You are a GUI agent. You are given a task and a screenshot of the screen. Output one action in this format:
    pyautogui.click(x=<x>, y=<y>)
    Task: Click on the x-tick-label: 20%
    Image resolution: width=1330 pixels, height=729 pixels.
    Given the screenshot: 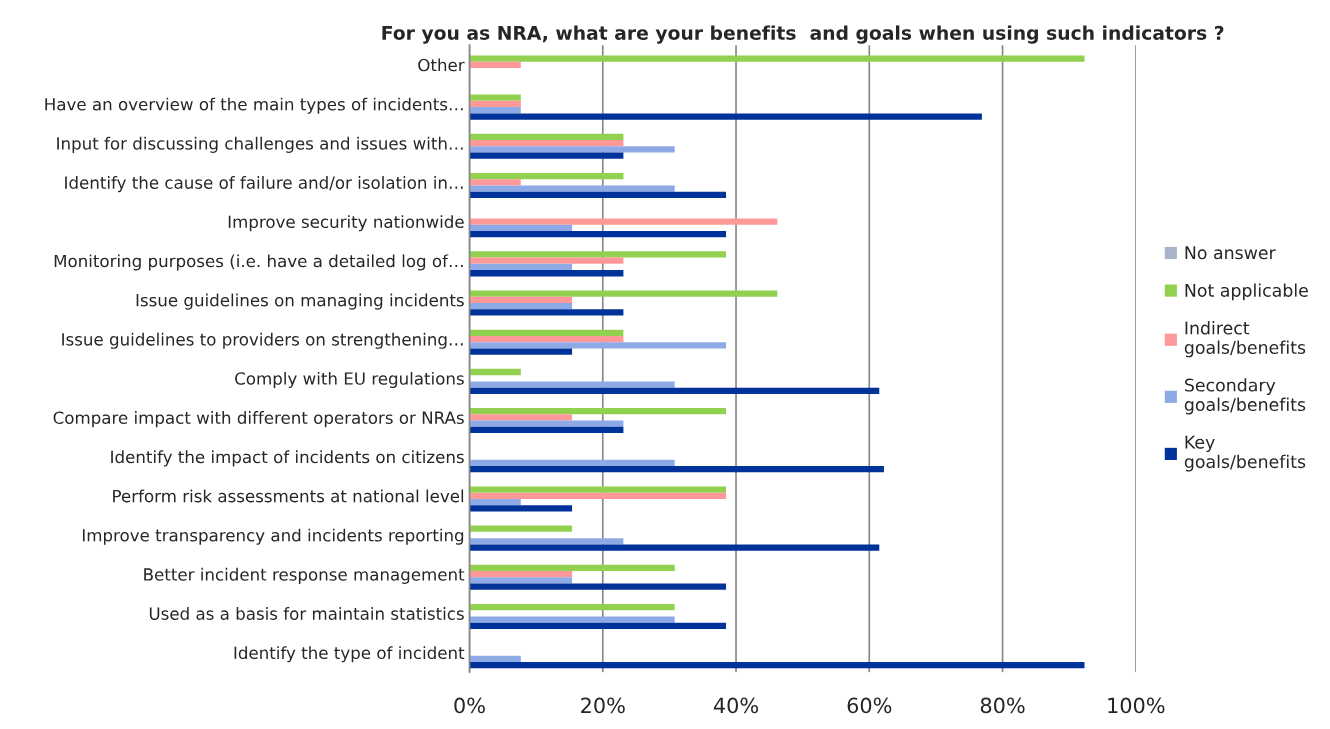 What is the action you would take?
    pyautogui.click(x=603, y=705)
    